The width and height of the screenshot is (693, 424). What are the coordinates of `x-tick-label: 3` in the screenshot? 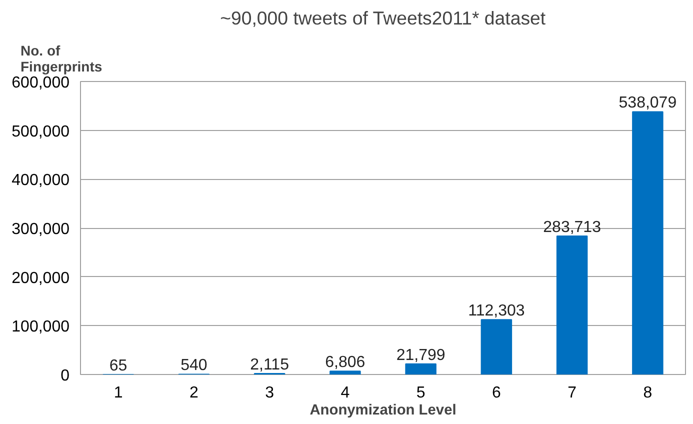 It's located at (269, 393).